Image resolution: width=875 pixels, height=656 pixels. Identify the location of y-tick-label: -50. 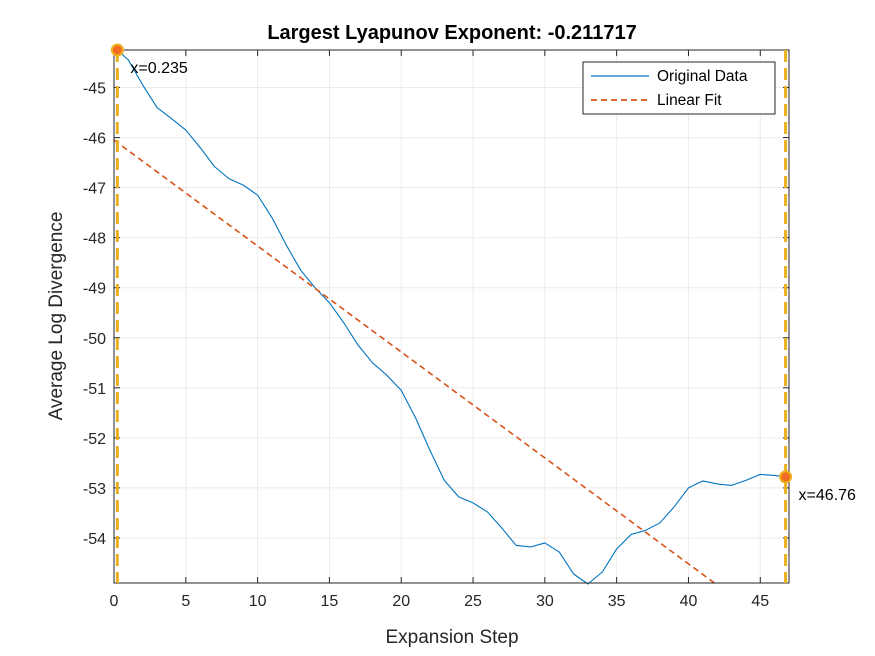
(94, 339).